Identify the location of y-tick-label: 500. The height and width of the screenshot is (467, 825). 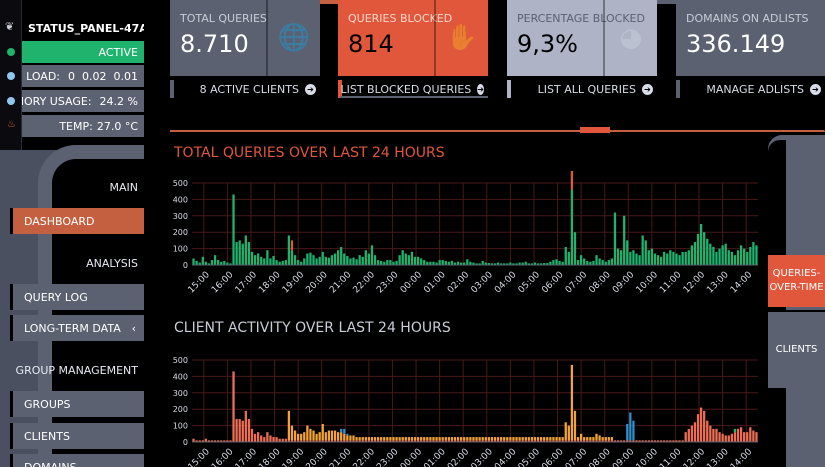
(180, 360).